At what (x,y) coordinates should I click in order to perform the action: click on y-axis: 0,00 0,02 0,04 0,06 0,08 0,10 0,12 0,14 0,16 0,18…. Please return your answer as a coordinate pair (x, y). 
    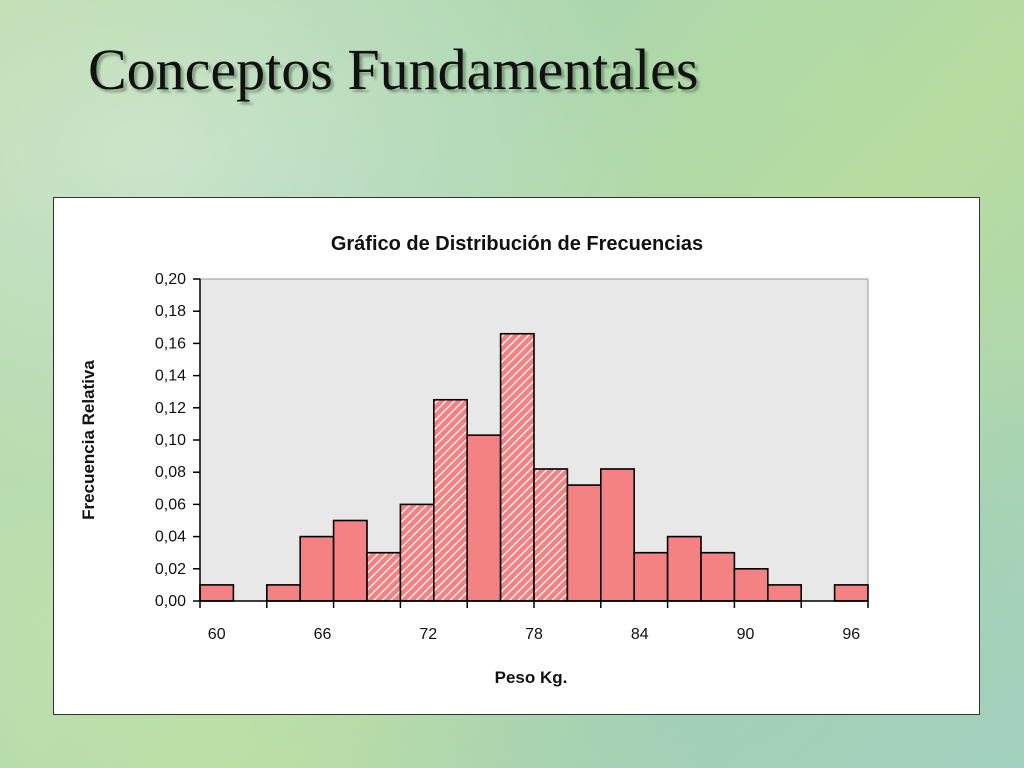
    Looking at the image, I should click on (178, 440).